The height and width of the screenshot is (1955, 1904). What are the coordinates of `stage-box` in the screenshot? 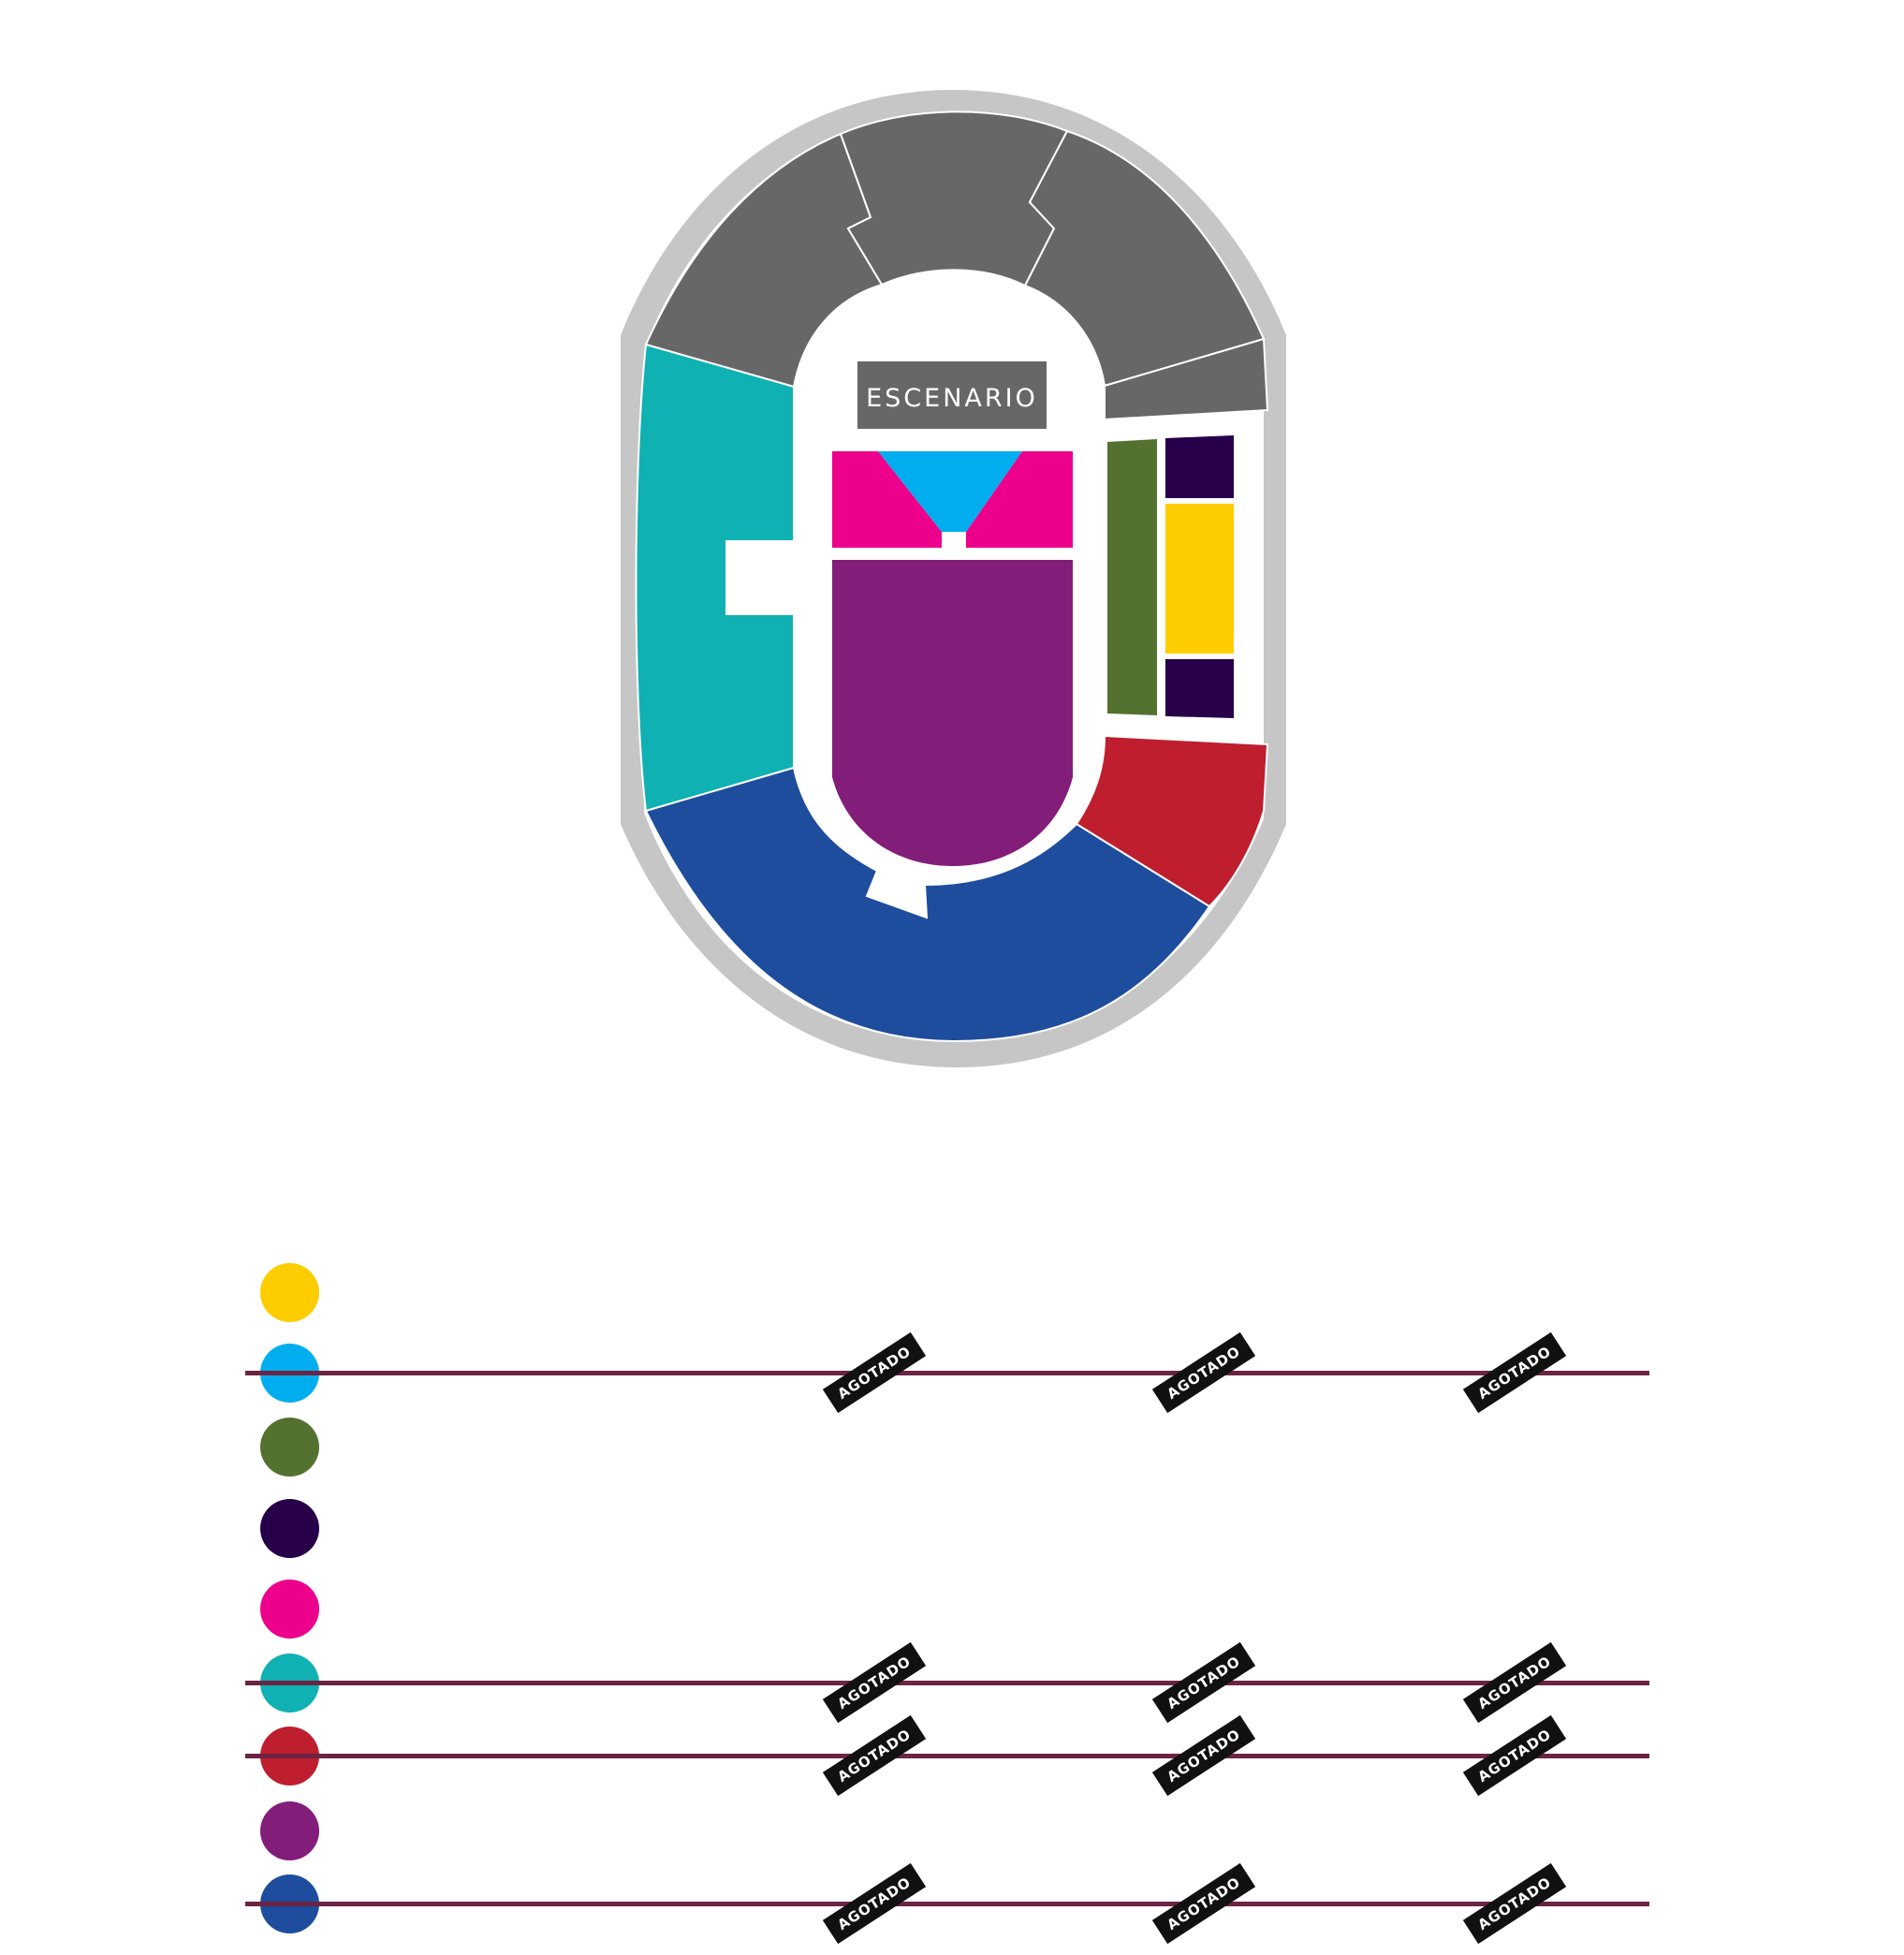 It's located at (952, 395).